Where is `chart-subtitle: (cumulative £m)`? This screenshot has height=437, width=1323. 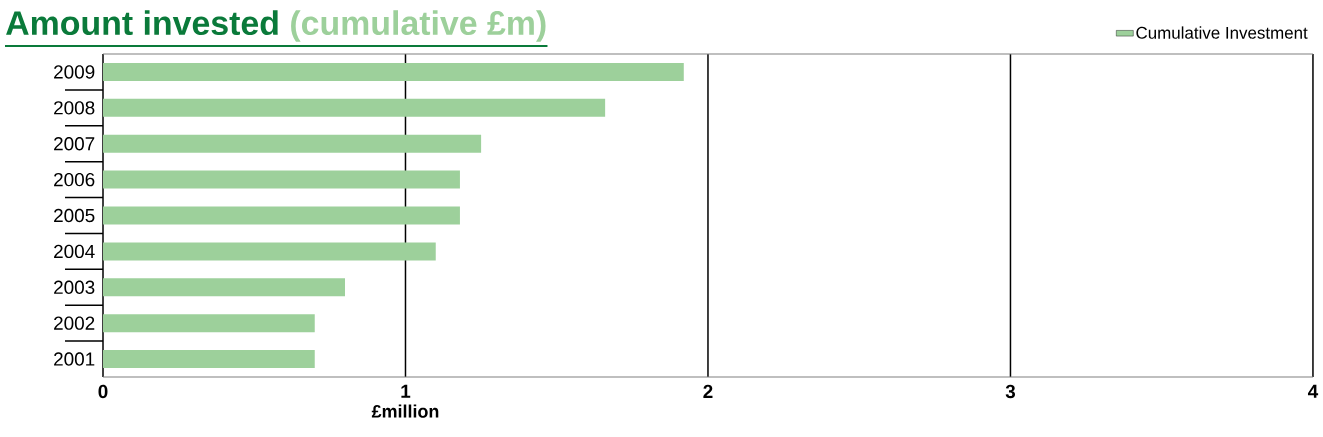
chart-subtitle: (cumulative £m) is located at coordinates (418, 26).